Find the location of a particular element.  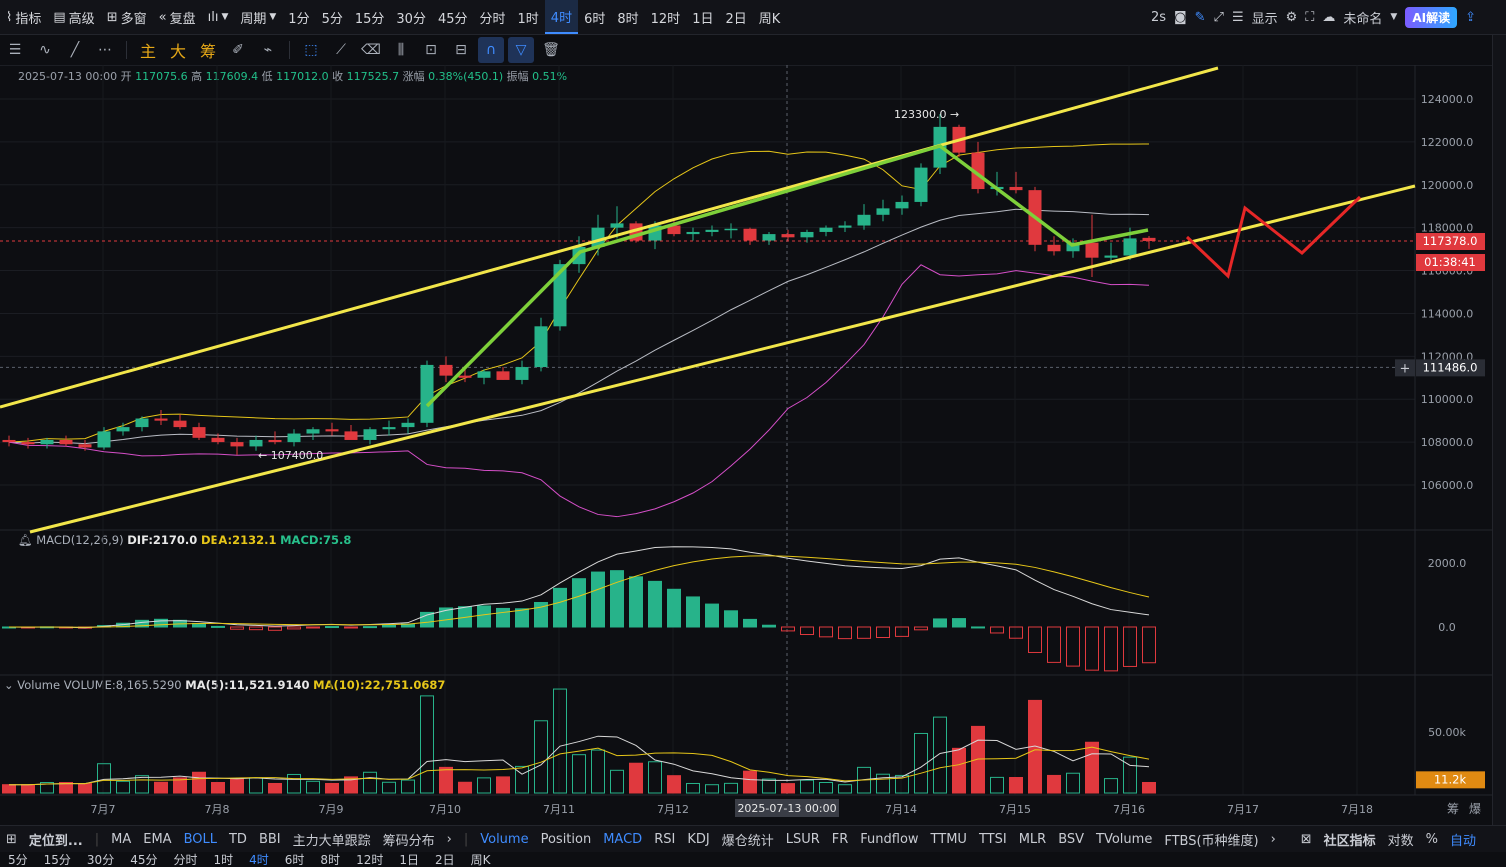

tb-period: 周期 ▼ is located at coordinates (258, 19).